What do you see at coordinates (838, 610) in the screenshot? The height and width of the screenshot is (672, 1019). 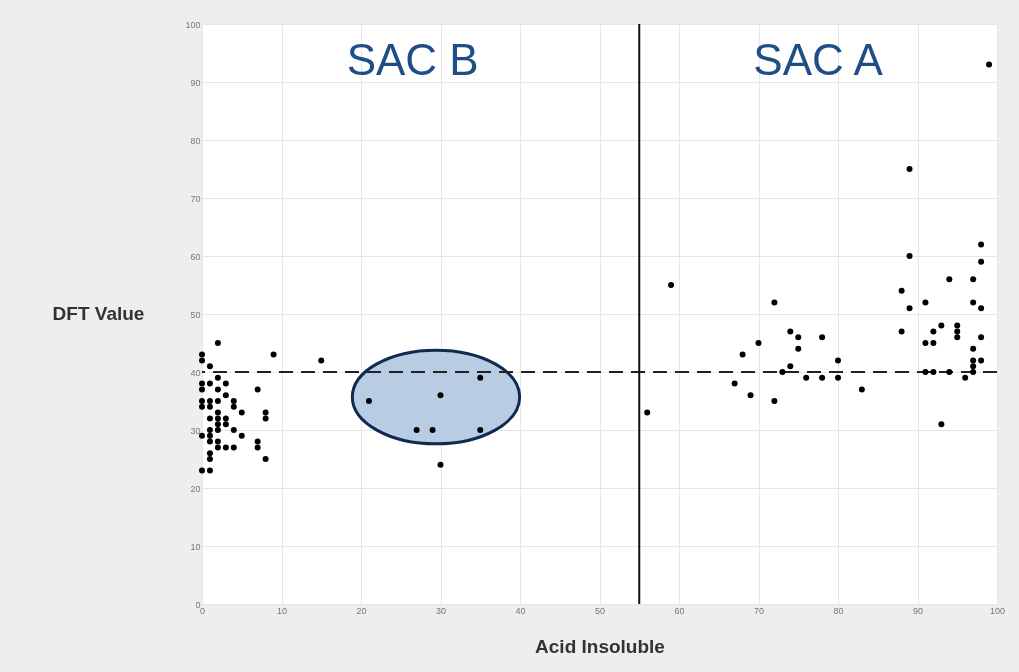 I see `x-tick-label: 80` at bounding box center [838, 610].